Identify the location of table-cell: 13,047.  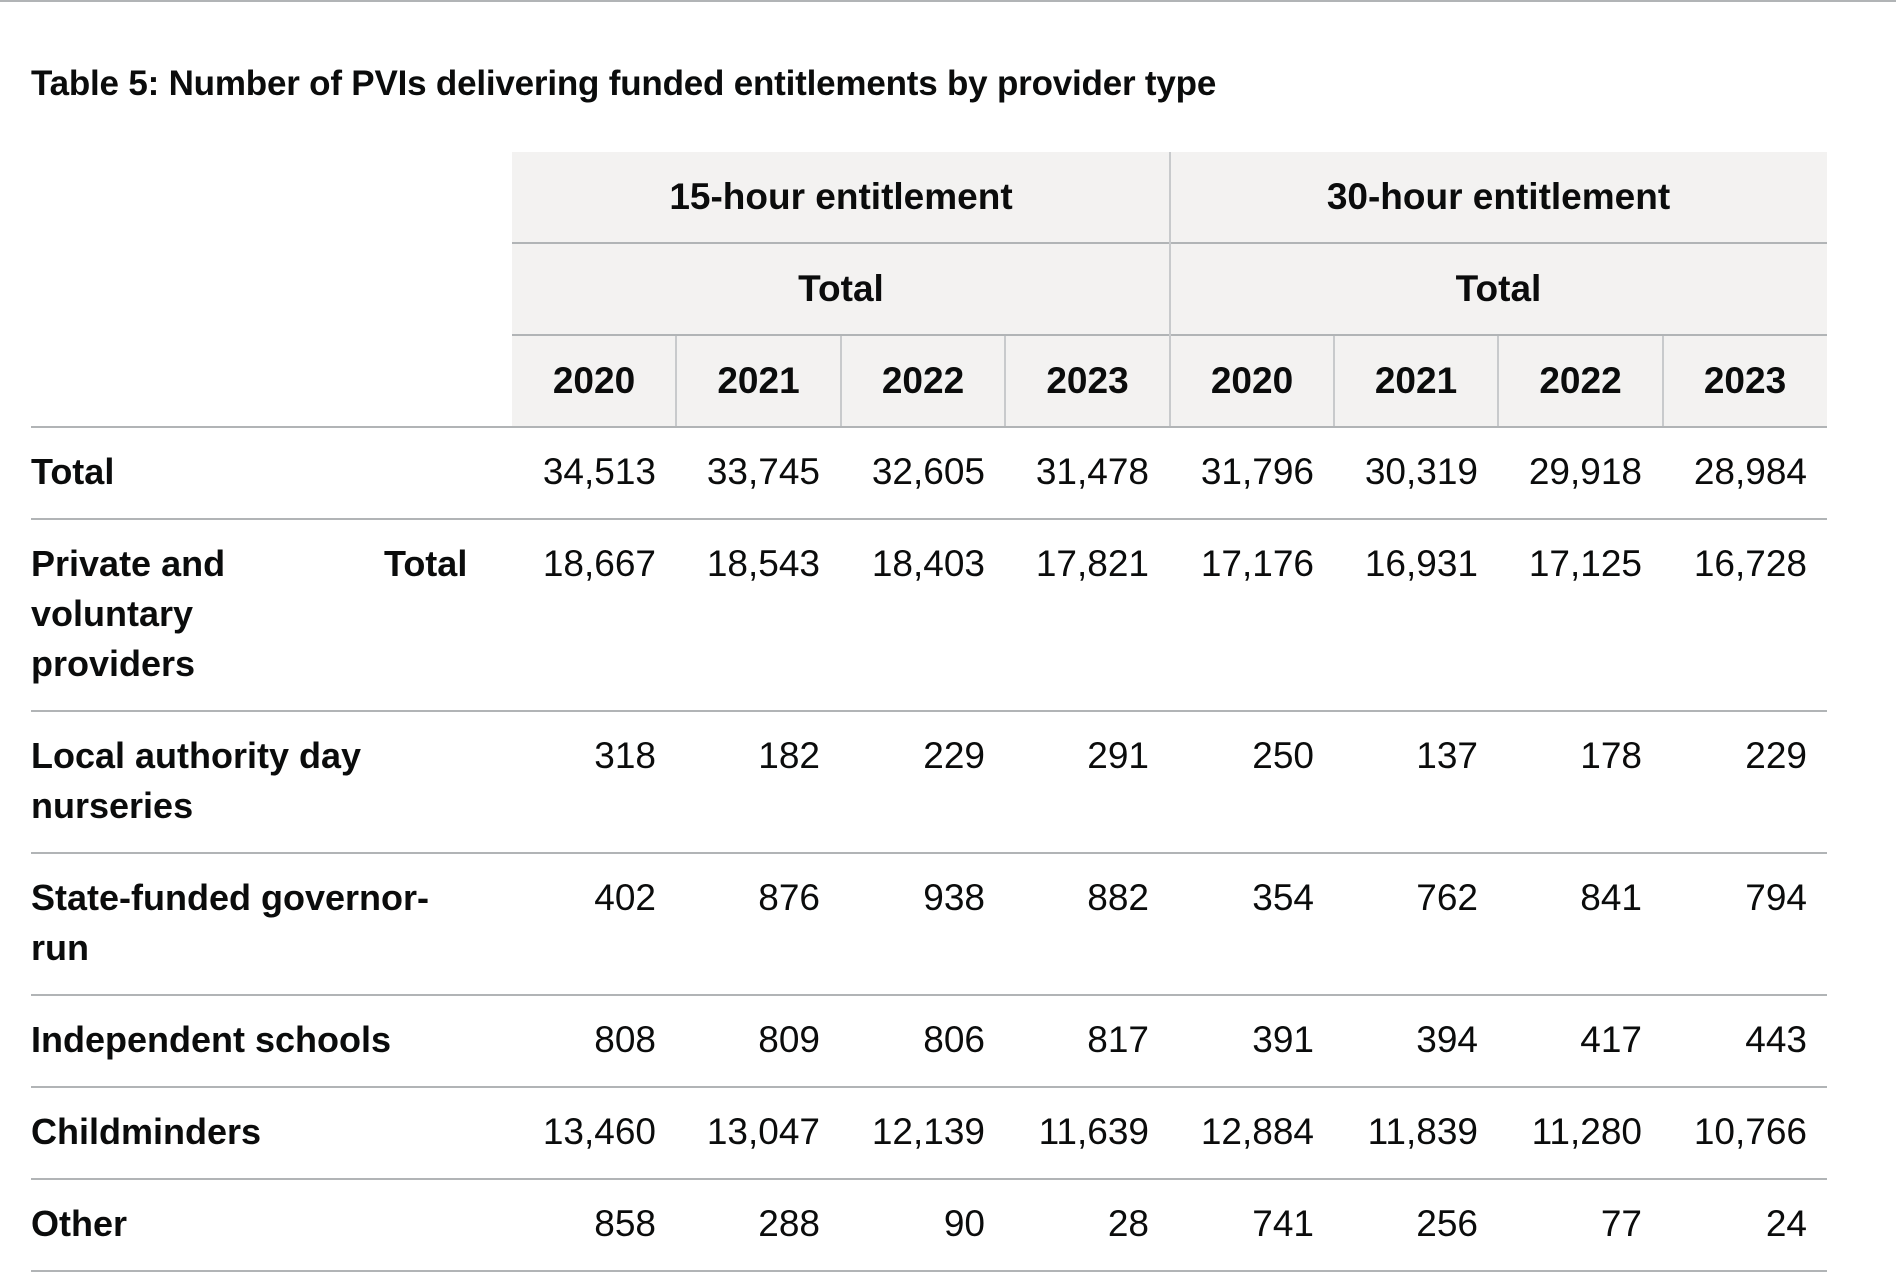
(763, 1131).